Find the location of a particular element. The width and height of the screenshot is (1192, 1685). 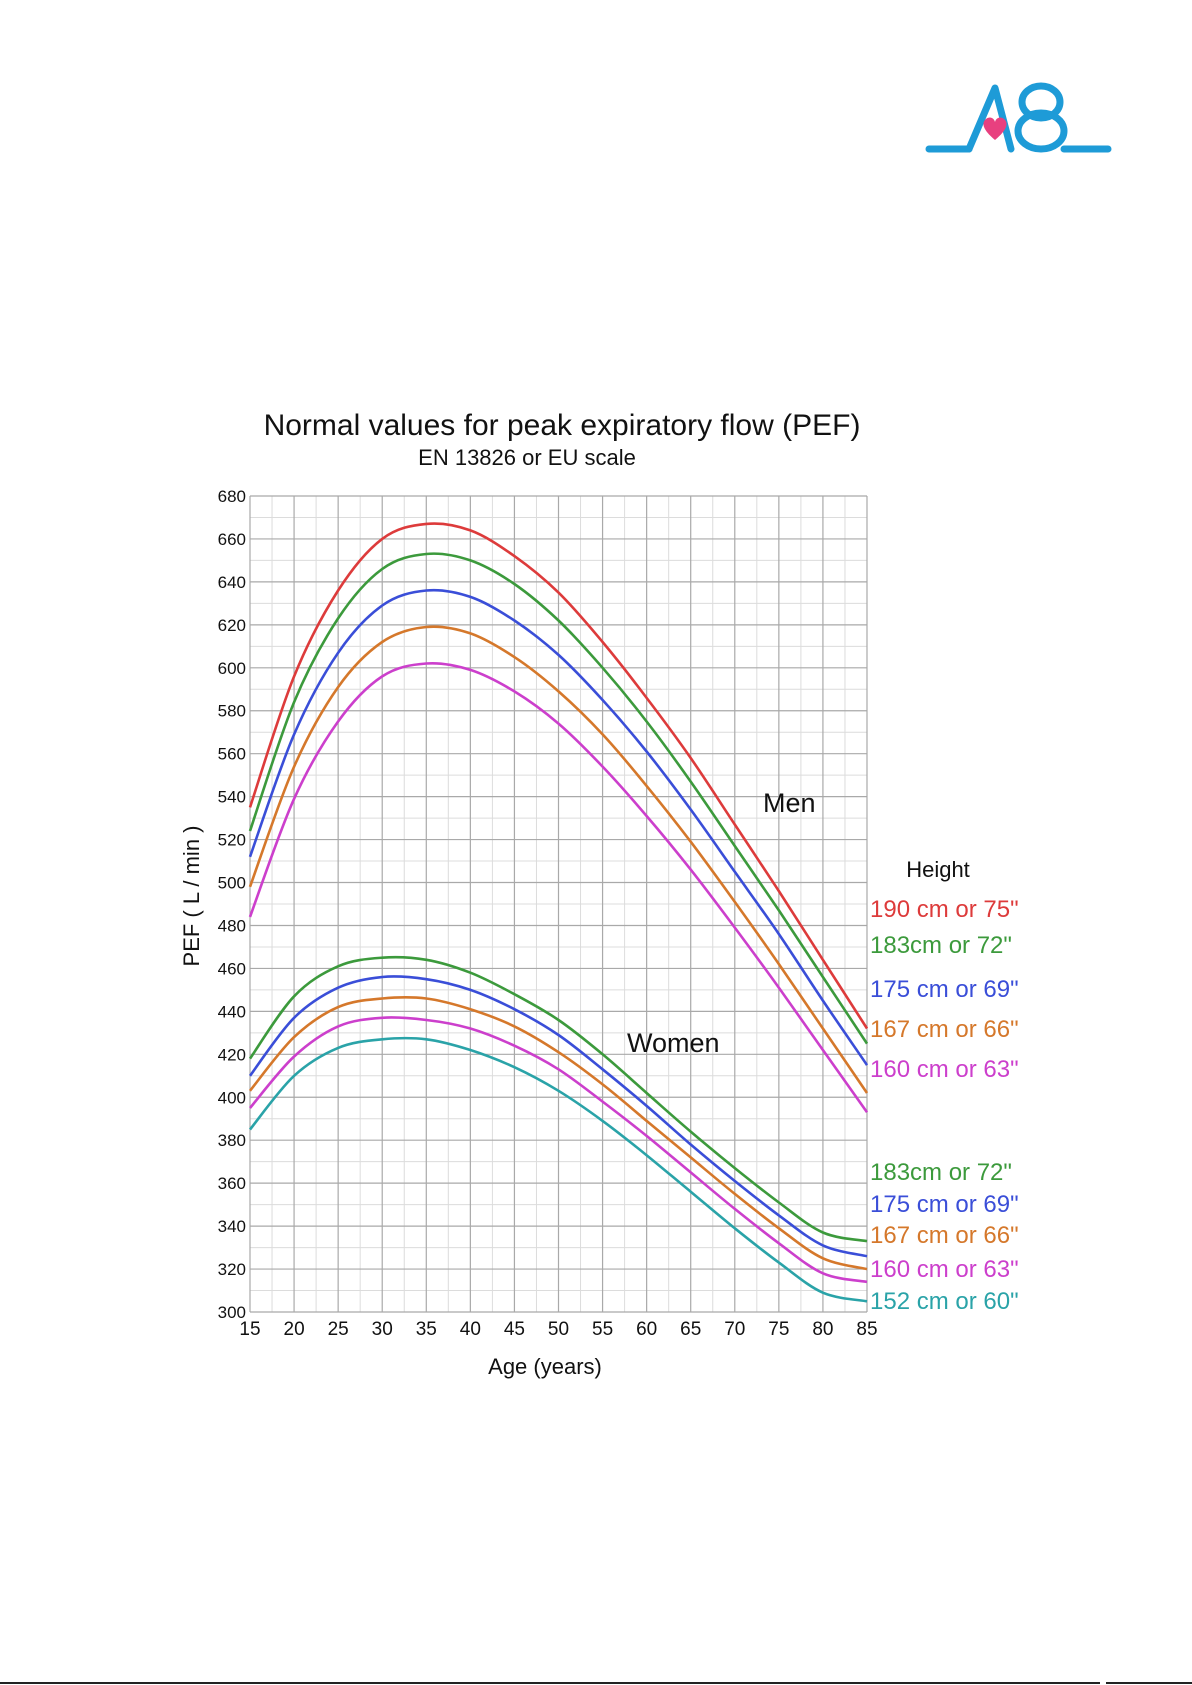

legend-women-152-cm-or-60: 152 cm or 60" is located at coordinates (944, 1301).